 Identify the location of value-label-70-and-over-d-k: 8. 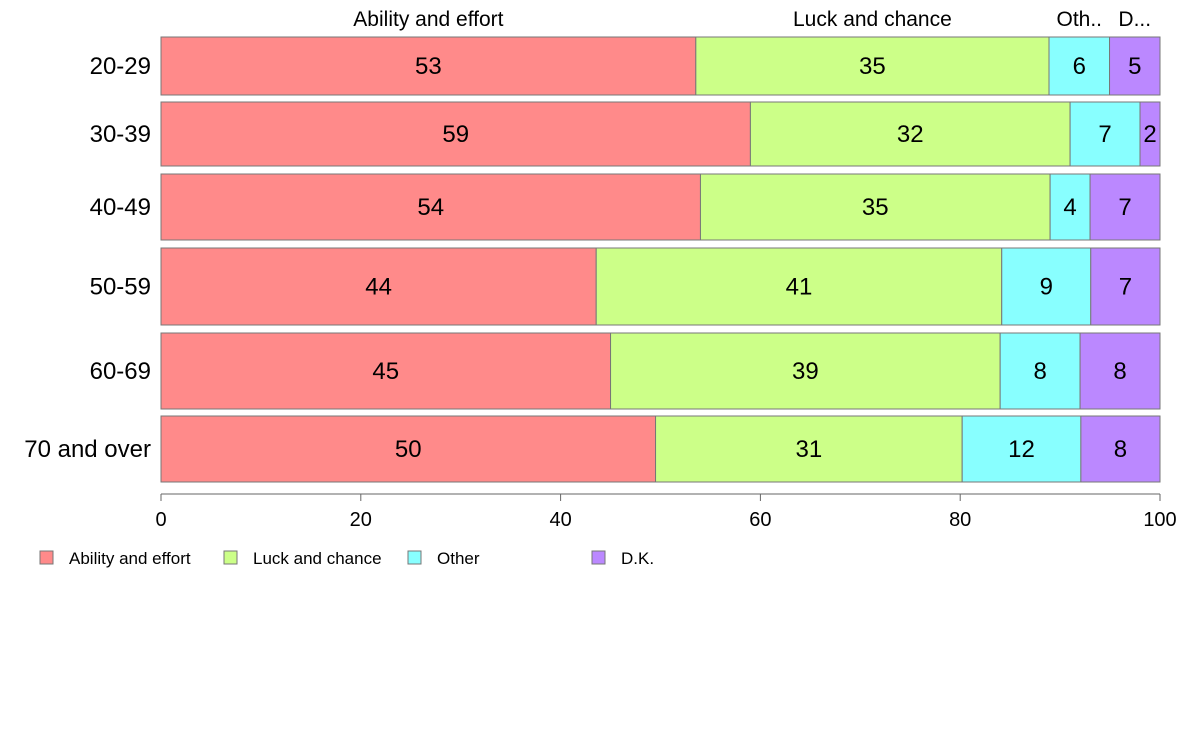
(1120, 449).